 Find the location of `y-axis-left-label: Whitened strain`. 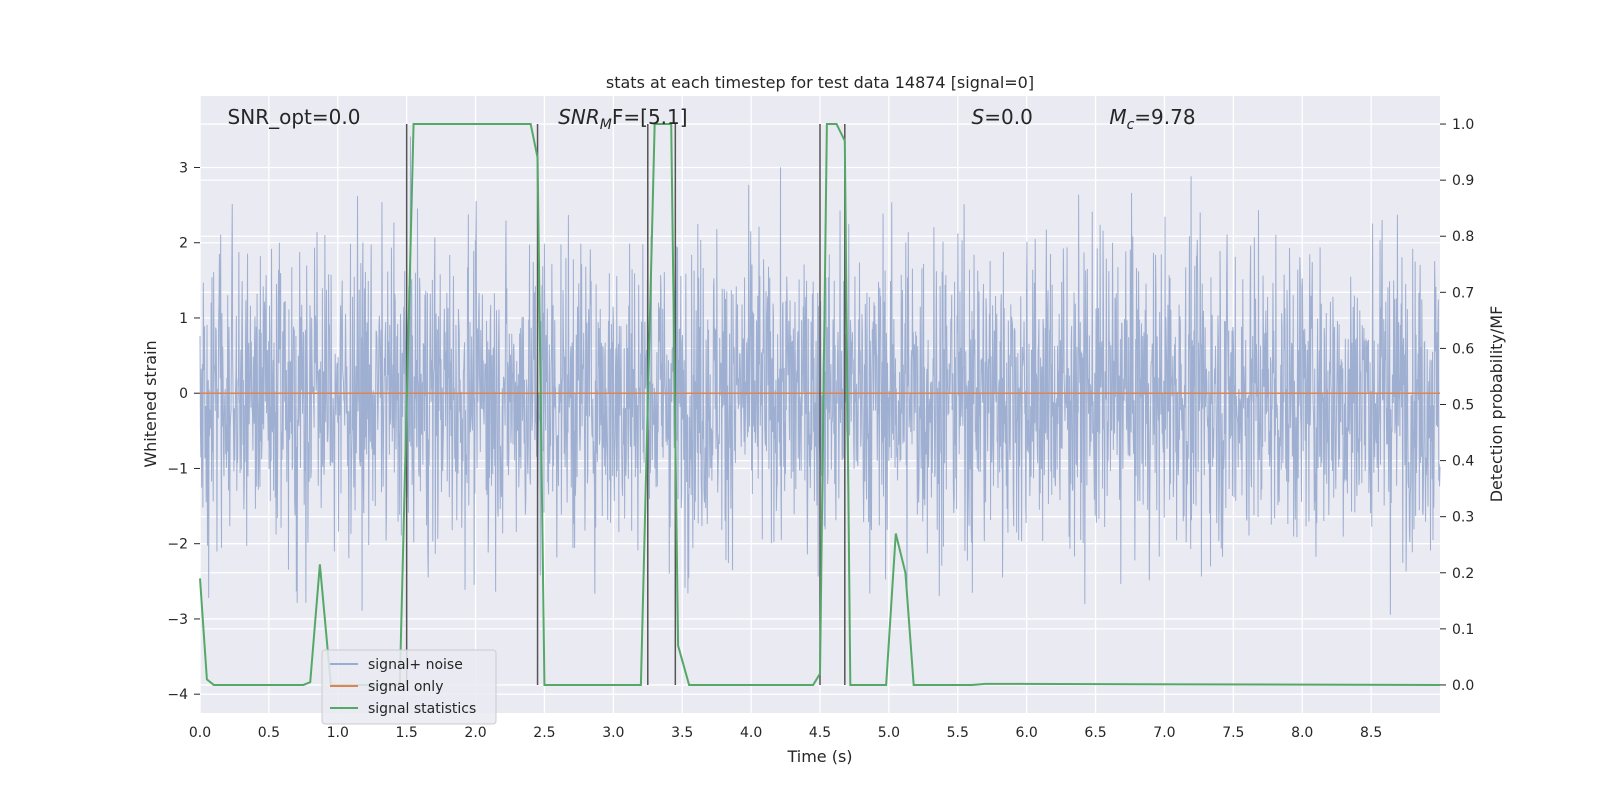

y-axis-left-label: Whitened strain is located at coordinates (150, 403).